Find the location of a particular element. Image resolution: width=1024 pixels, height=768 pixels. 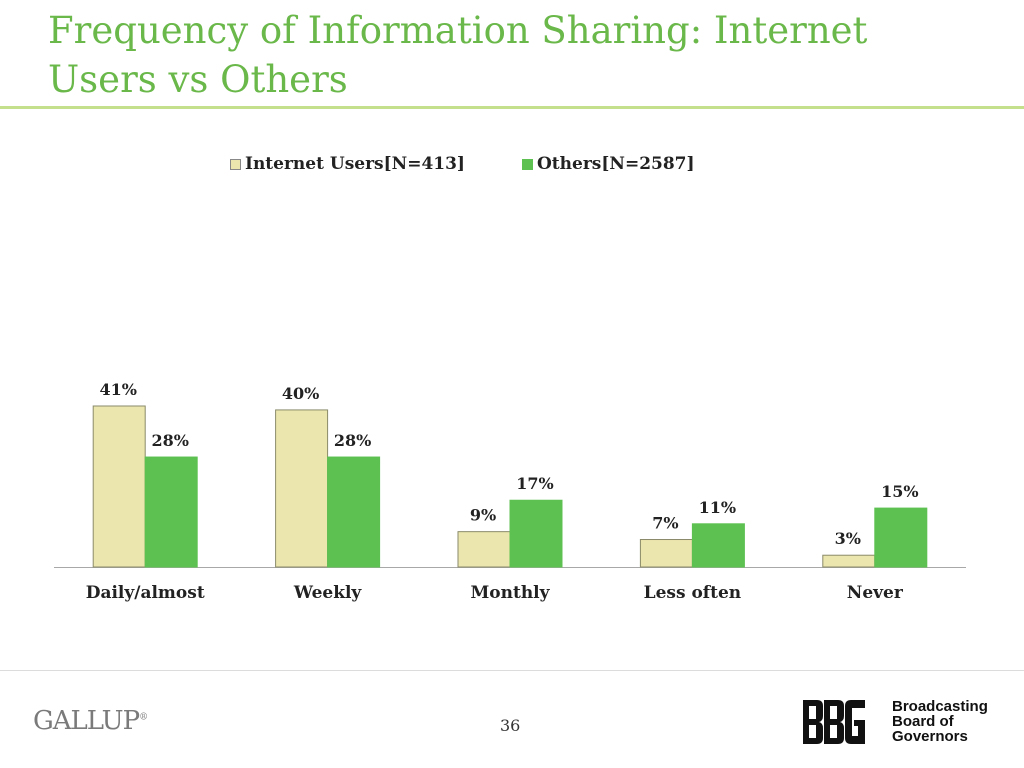

data-label-internet-users-1: 41% is located at coordinates (117, 389).